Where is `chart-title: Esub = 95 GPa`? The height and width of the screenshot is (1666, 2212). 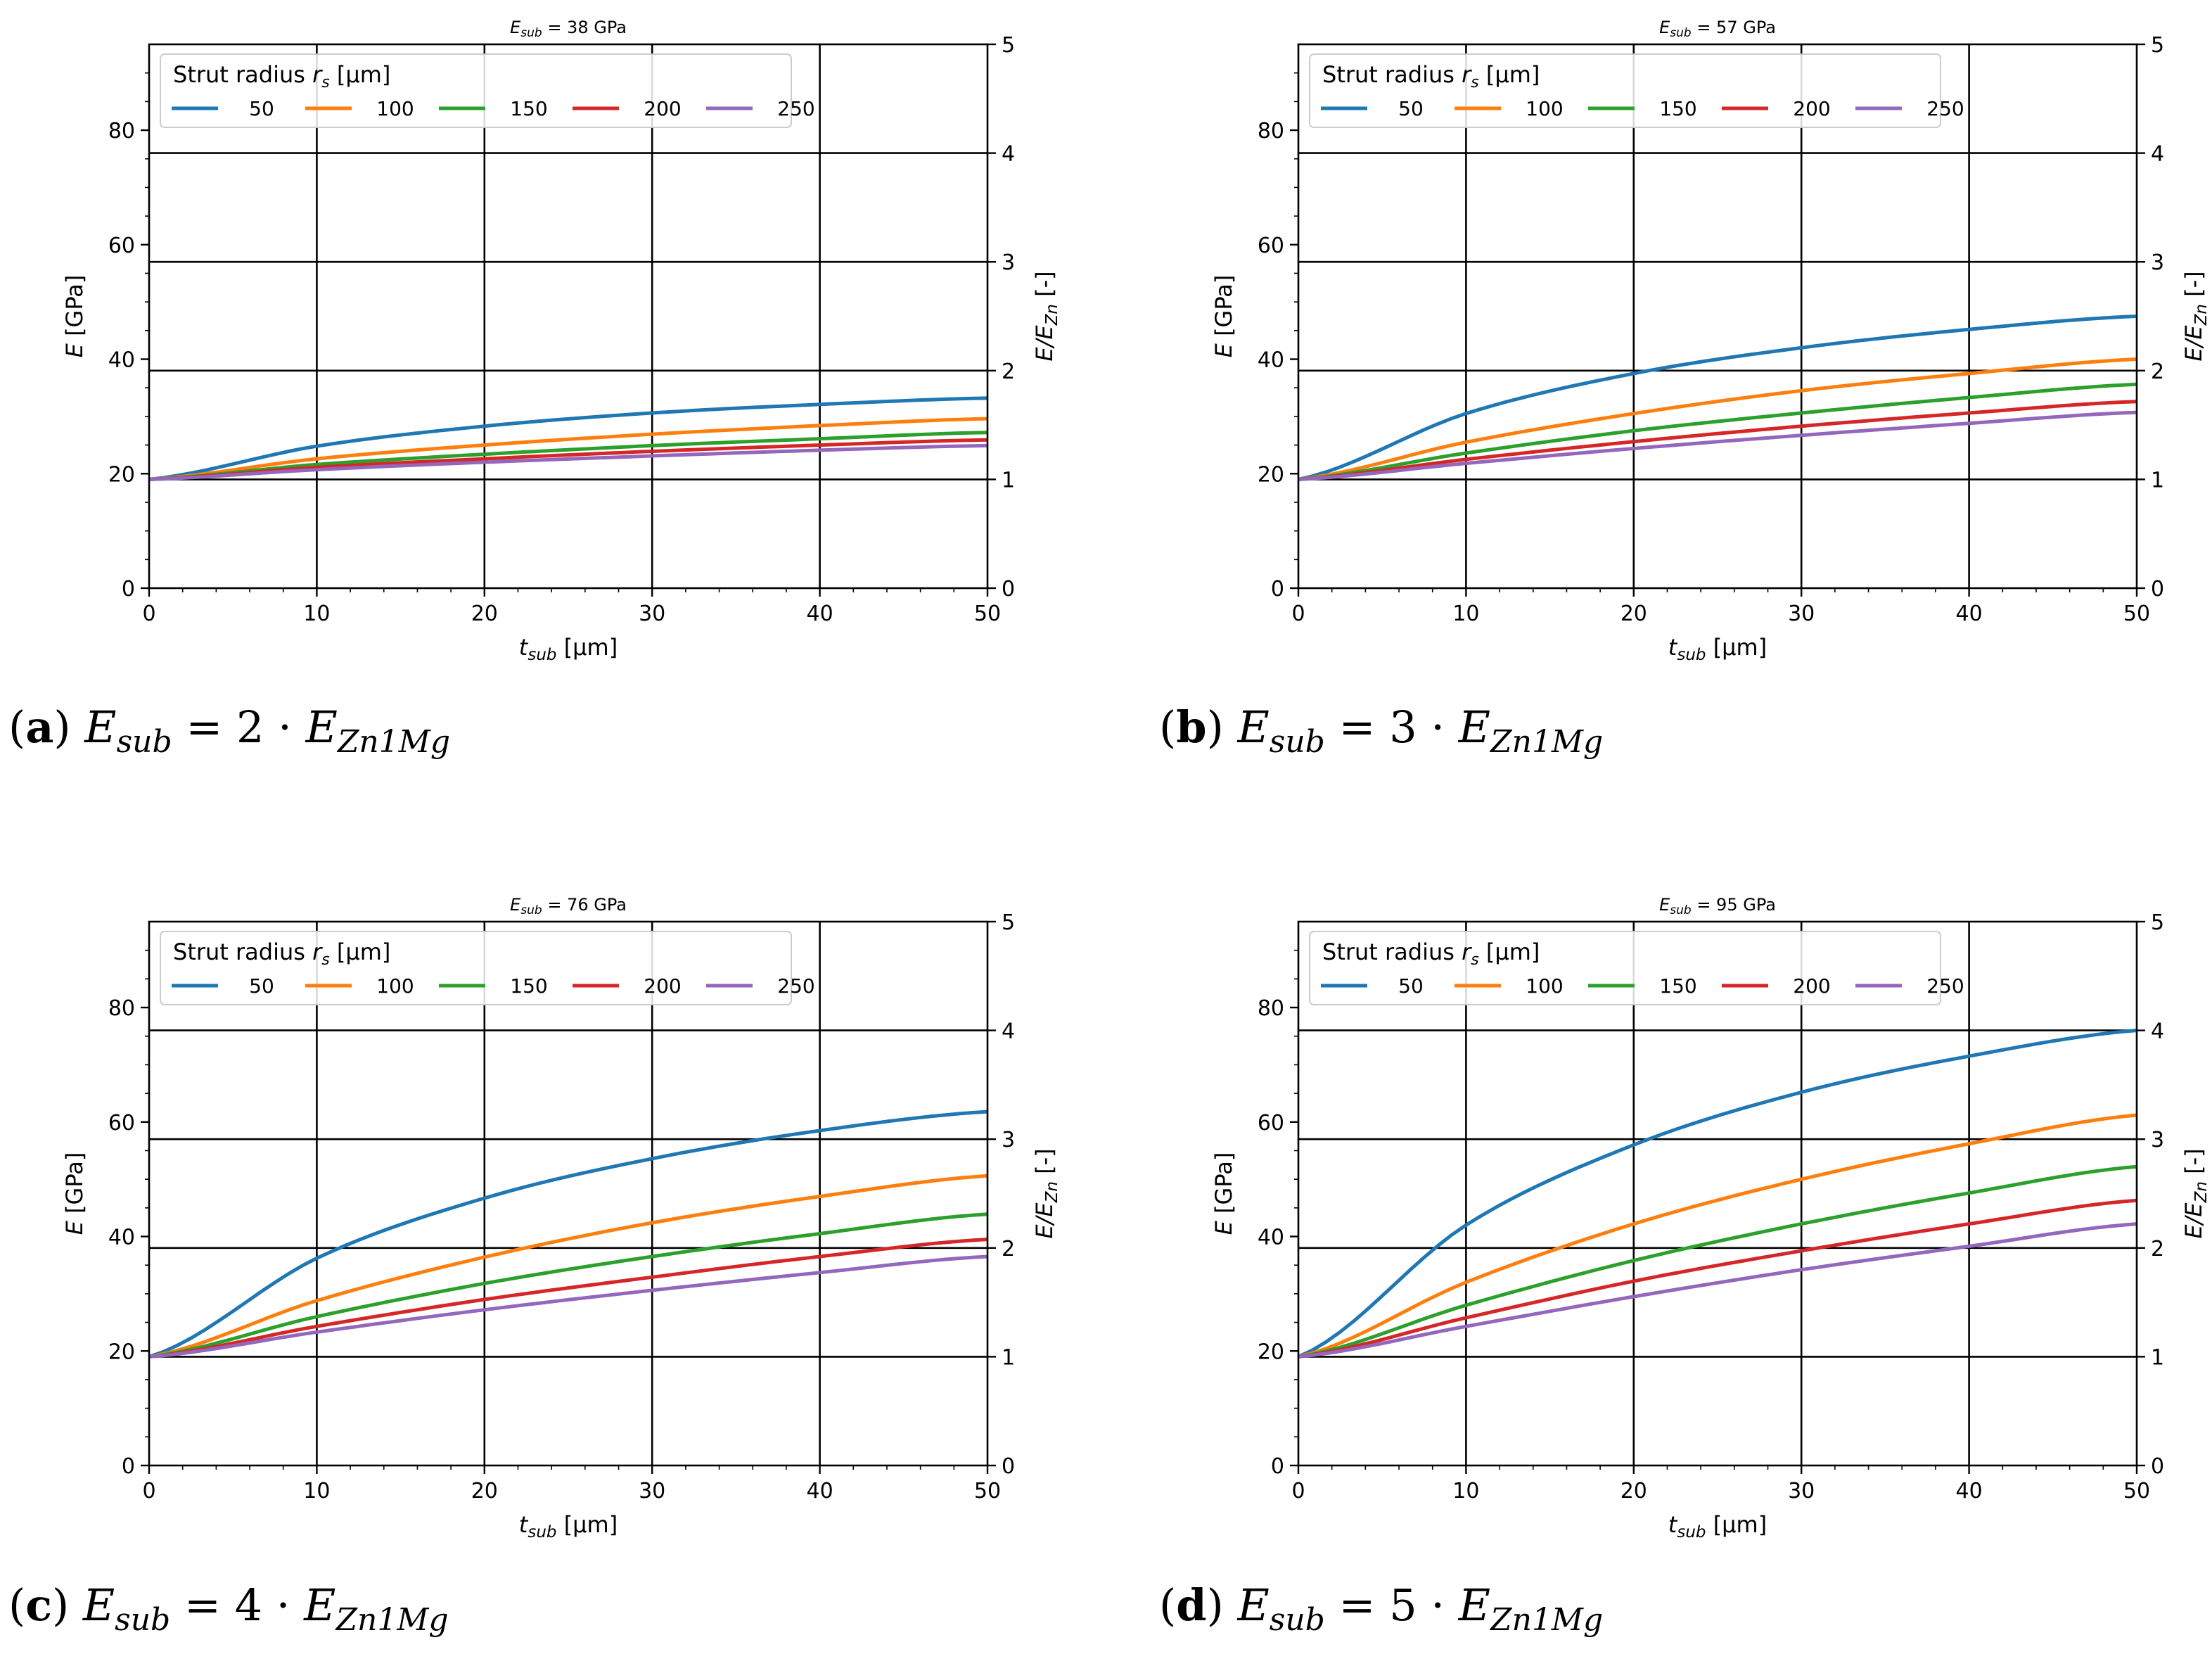
chart-title: Esub = 95 GPa is located at coordinates (1717, 906).